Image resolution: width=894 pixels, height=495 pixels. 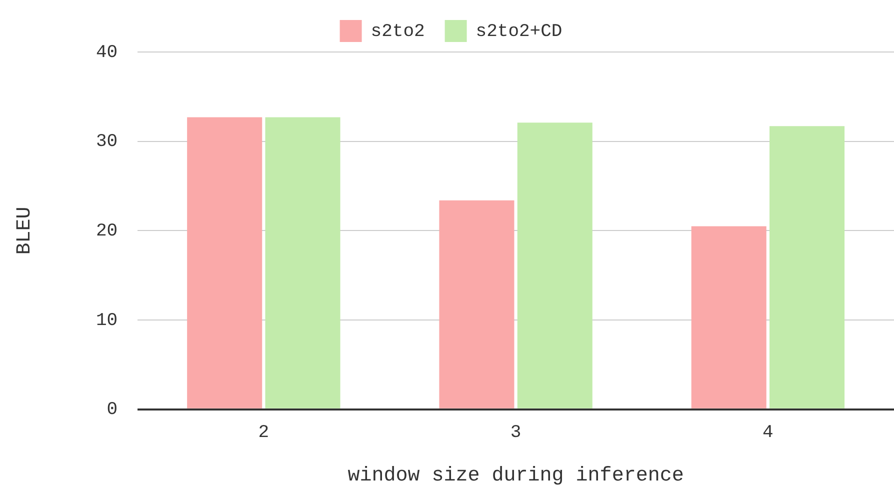 I want to click on y-tick-label: 0, so click(x=112, y=410).